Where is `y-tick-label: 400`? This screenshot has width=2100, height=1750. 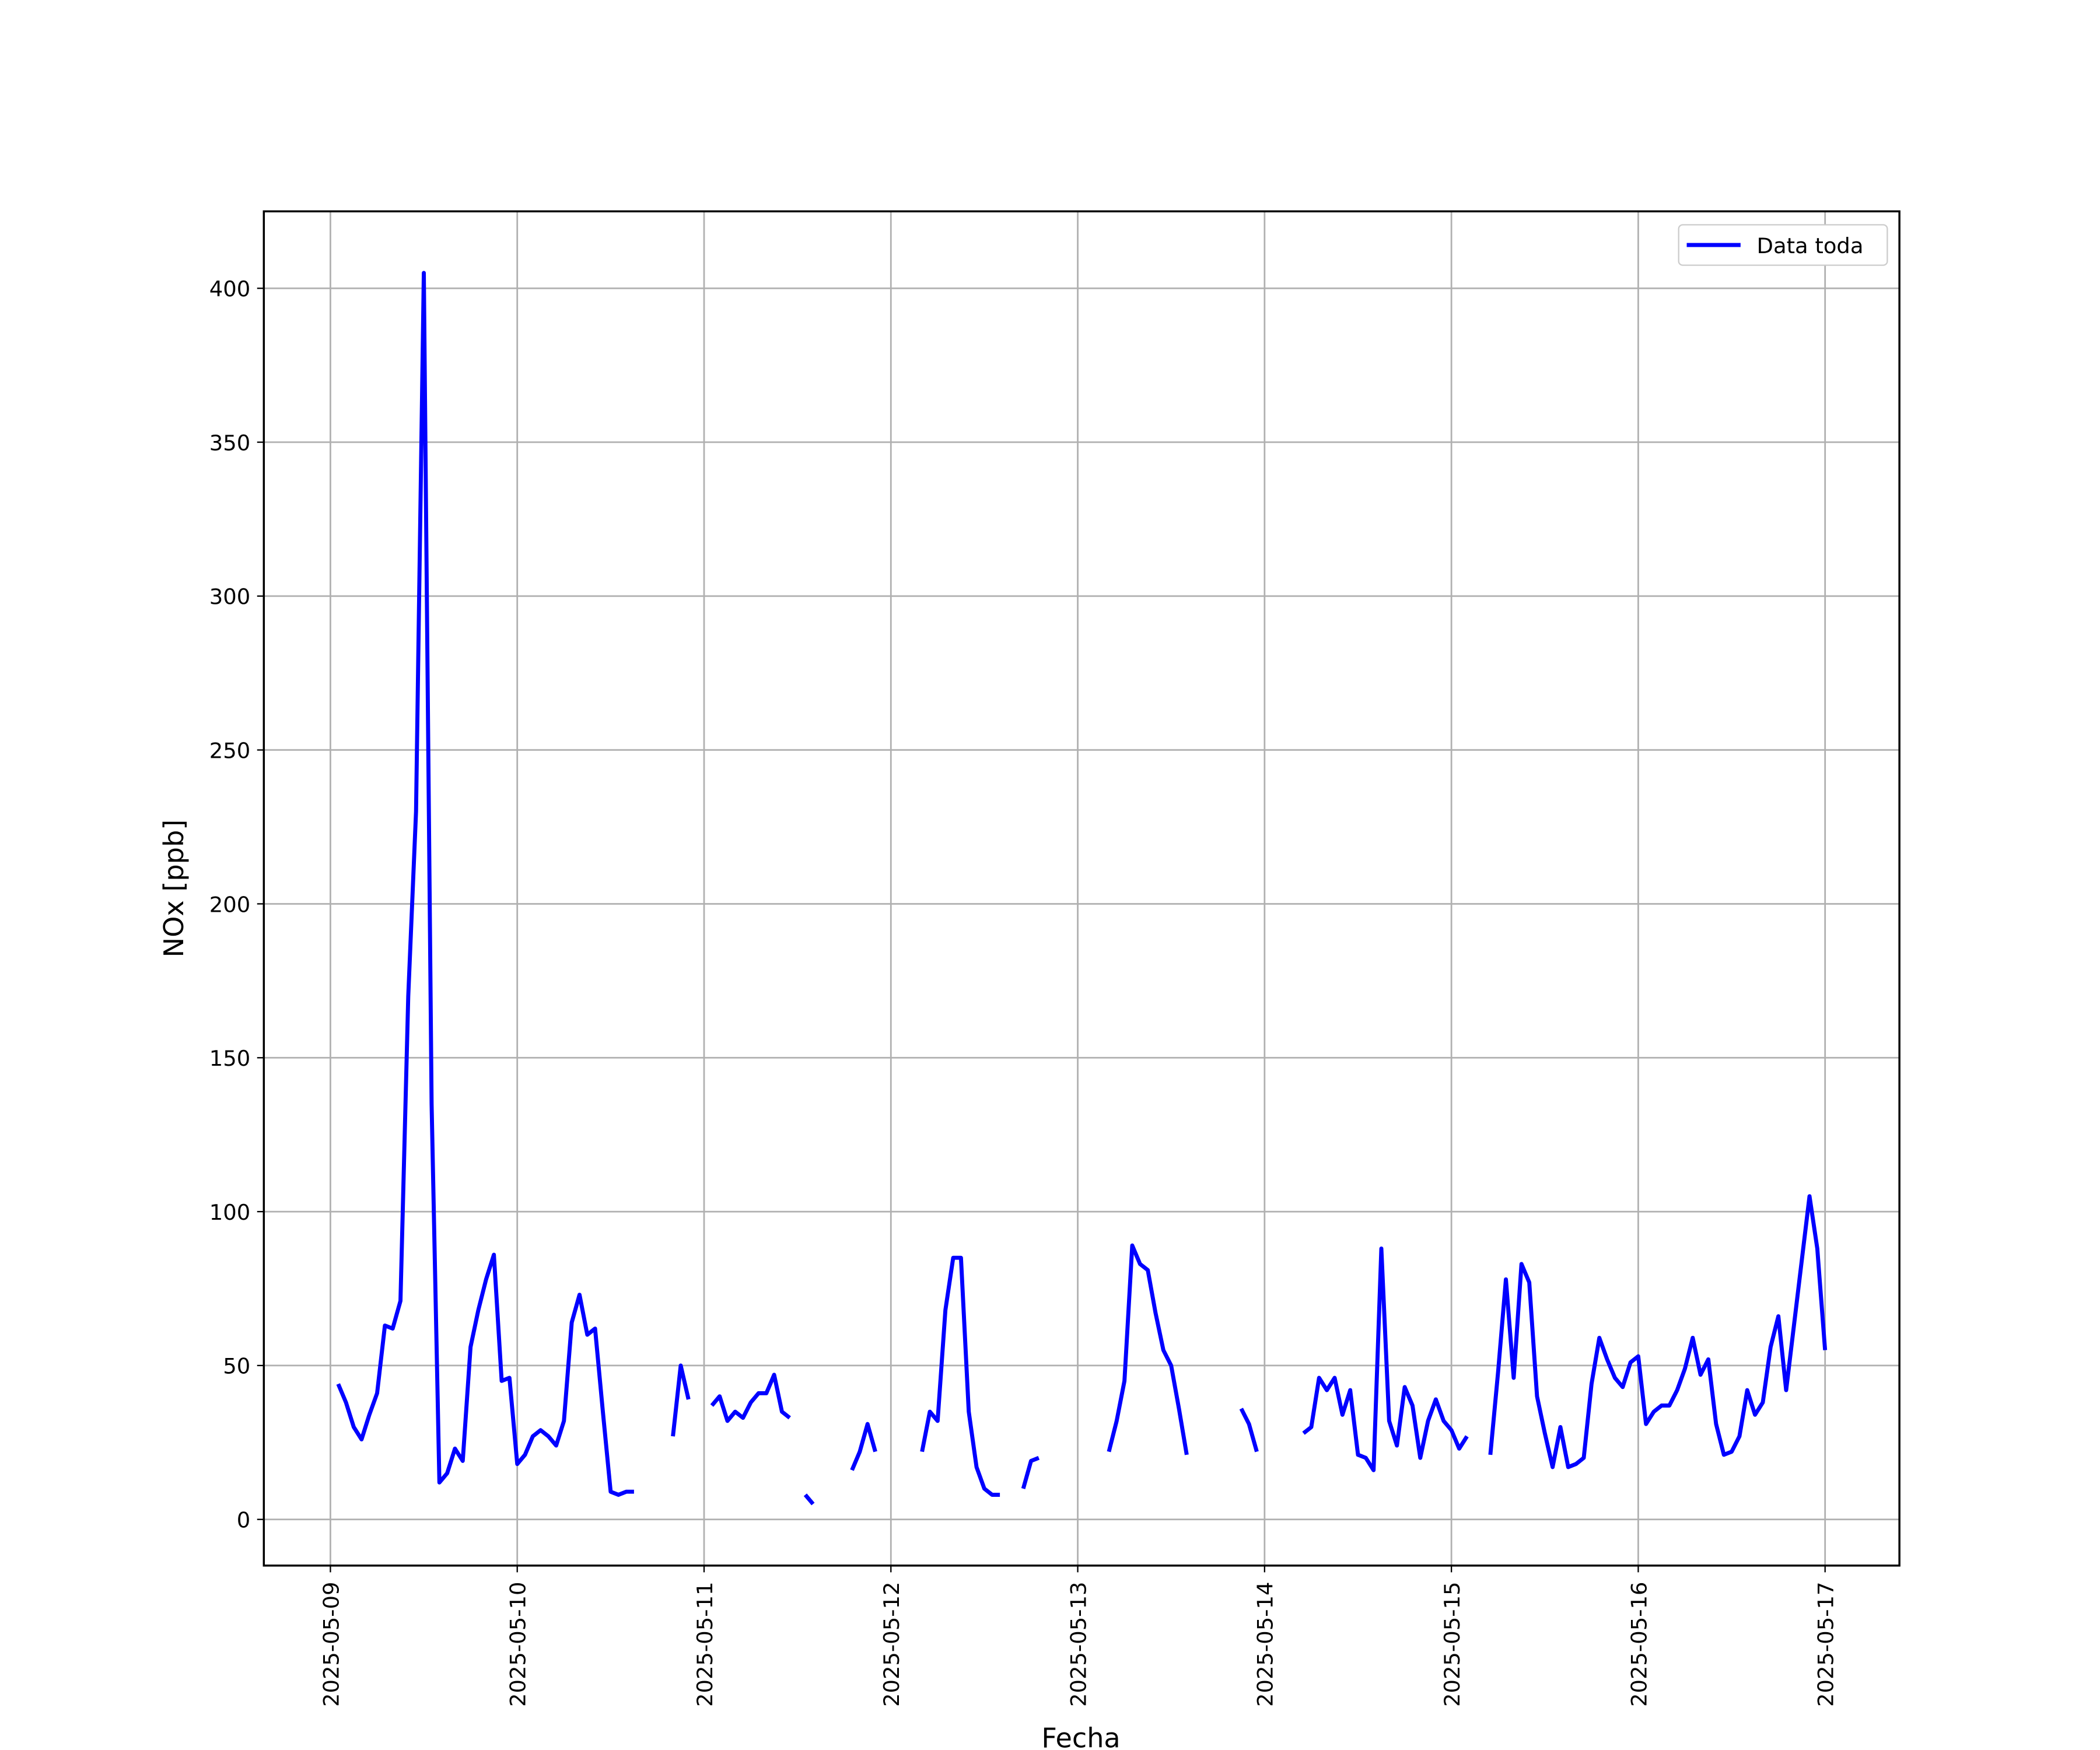 y-tick-label: 400 is located at coordinates (229, 289).